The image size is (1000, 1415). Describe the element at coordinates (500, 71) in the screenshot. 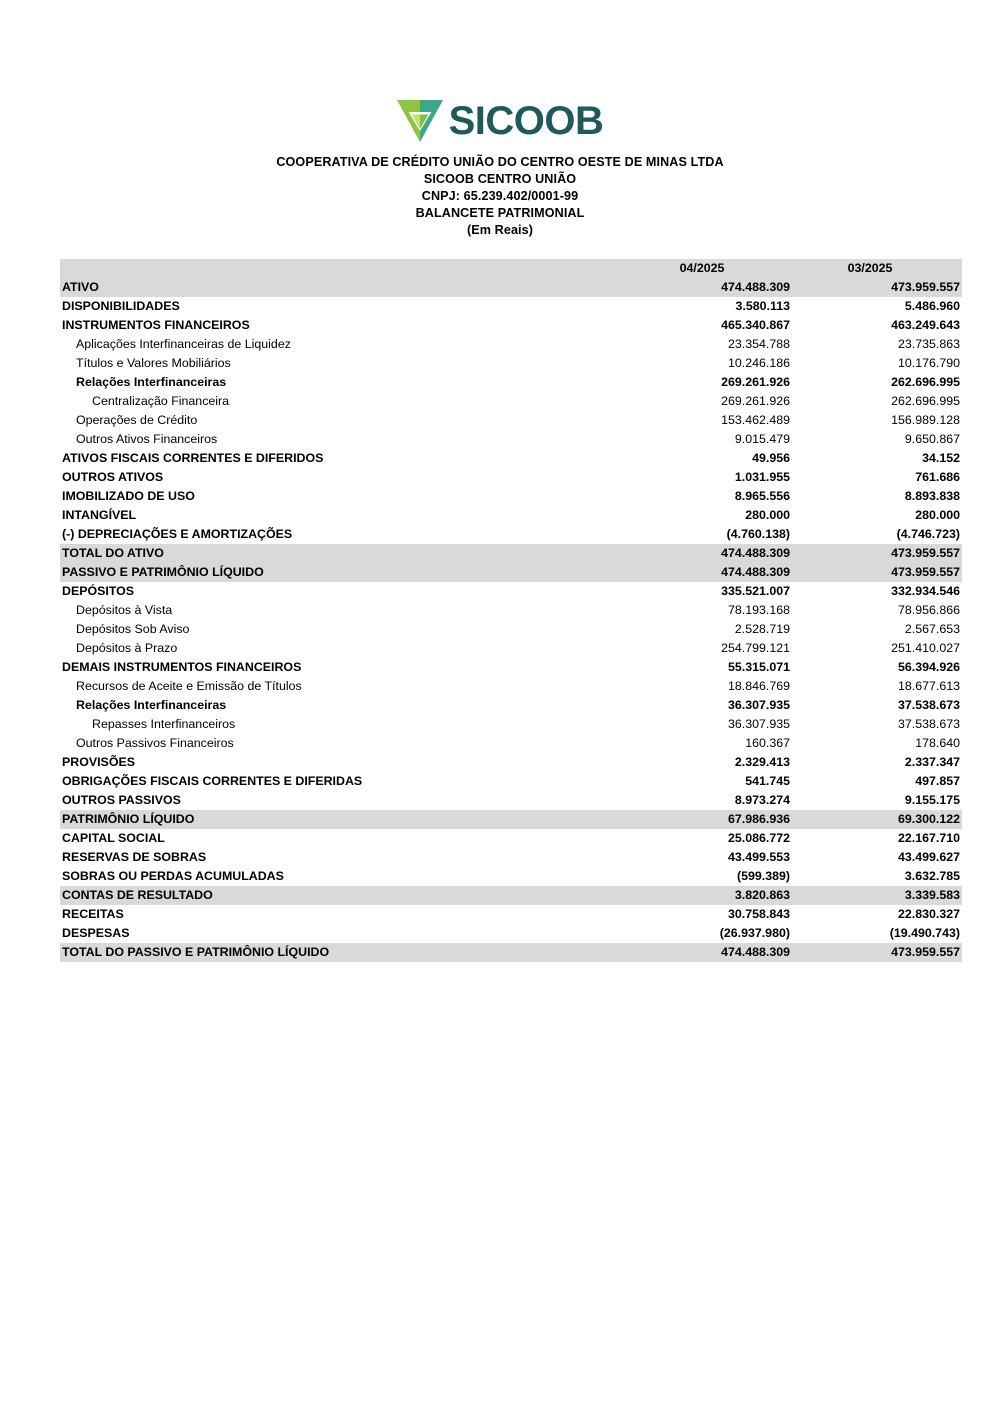

I see `logo-block: SICOOB` at that location.